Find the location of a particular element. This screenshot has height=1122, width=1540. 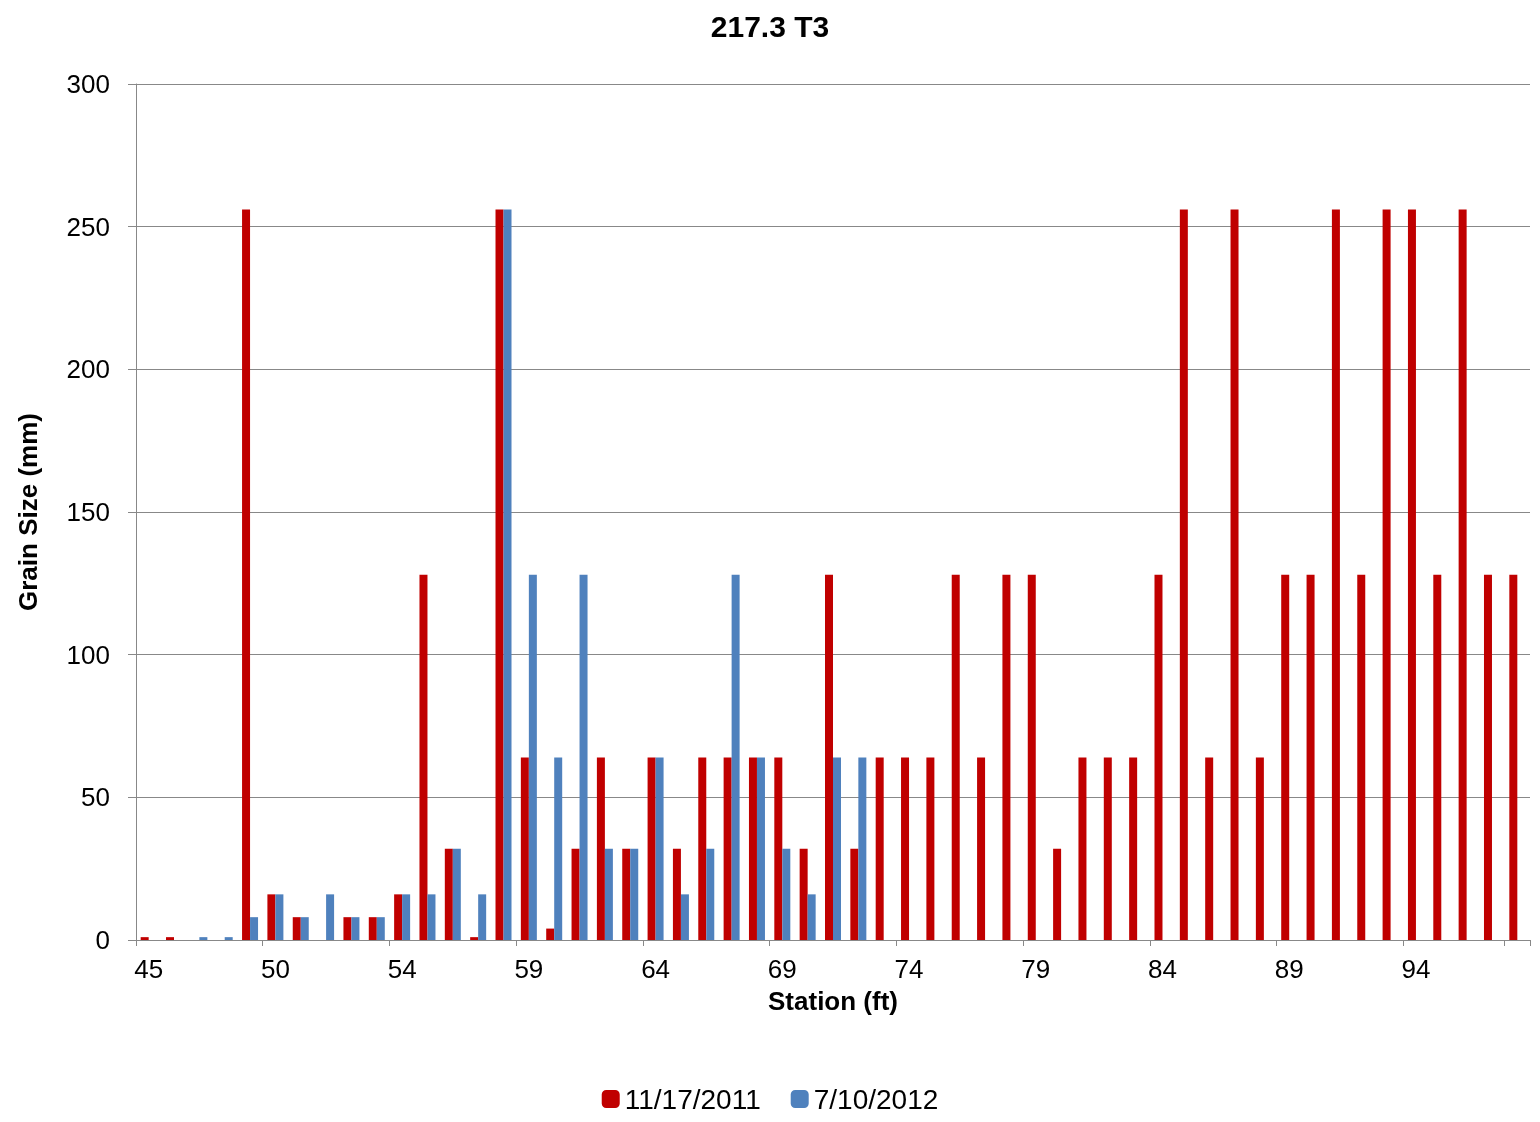

x-tick-label: 45 is located at coordinates (149, 969).